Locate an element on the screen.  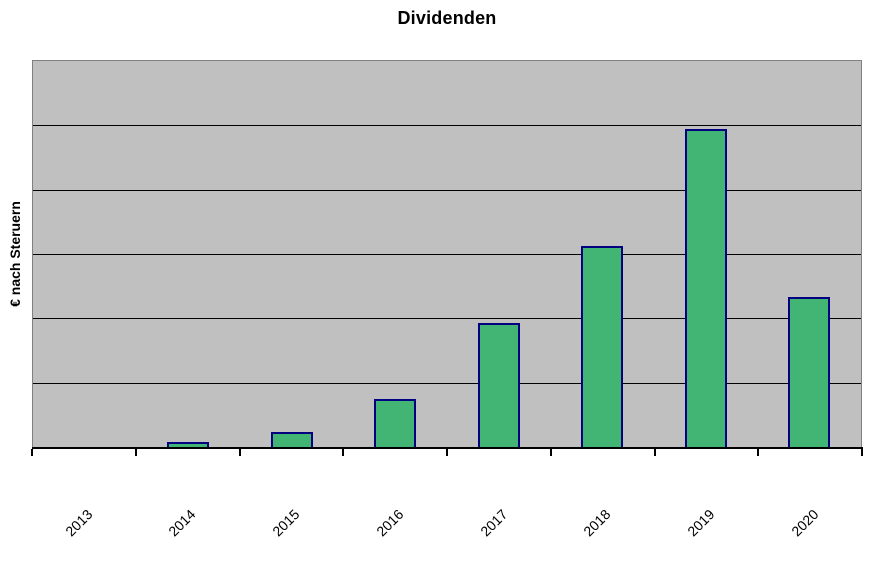
x-label-text: 2019 is located at coordinates (701, 523).